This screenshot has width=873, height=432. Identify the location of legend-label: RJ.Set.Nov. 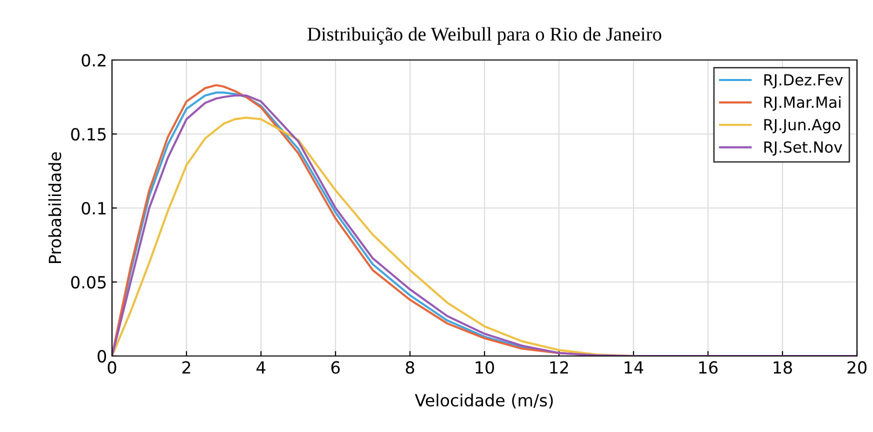
(803, 148).